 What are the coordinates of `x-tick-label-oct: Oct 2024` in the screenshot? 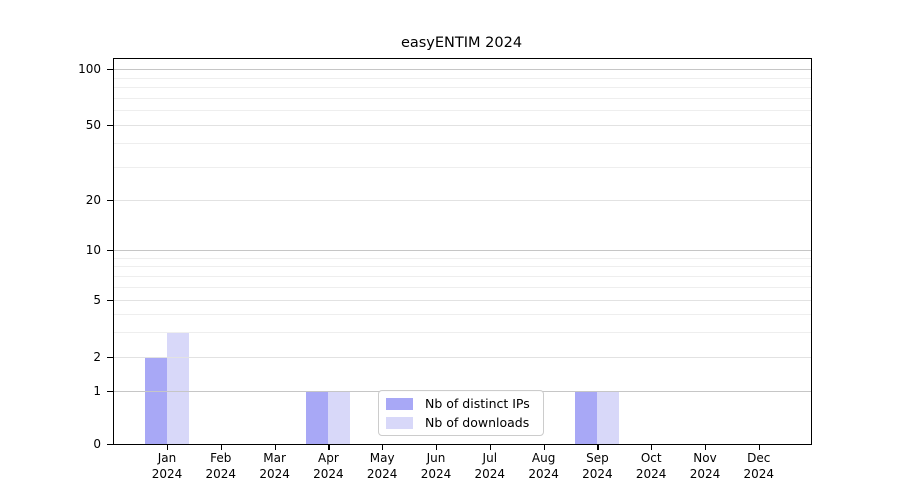 It's located at (651, 466).